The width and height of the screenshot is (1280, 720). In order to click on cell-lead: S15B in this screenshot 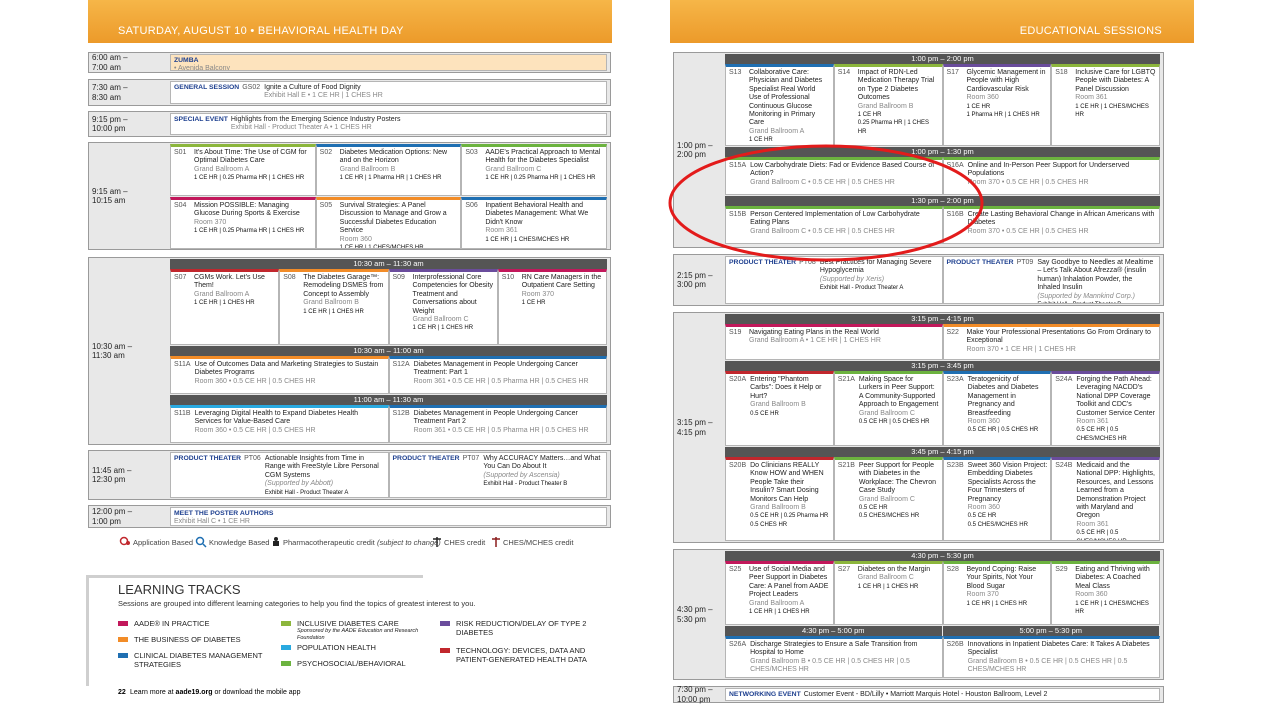, I will do `click(739, 226)`.